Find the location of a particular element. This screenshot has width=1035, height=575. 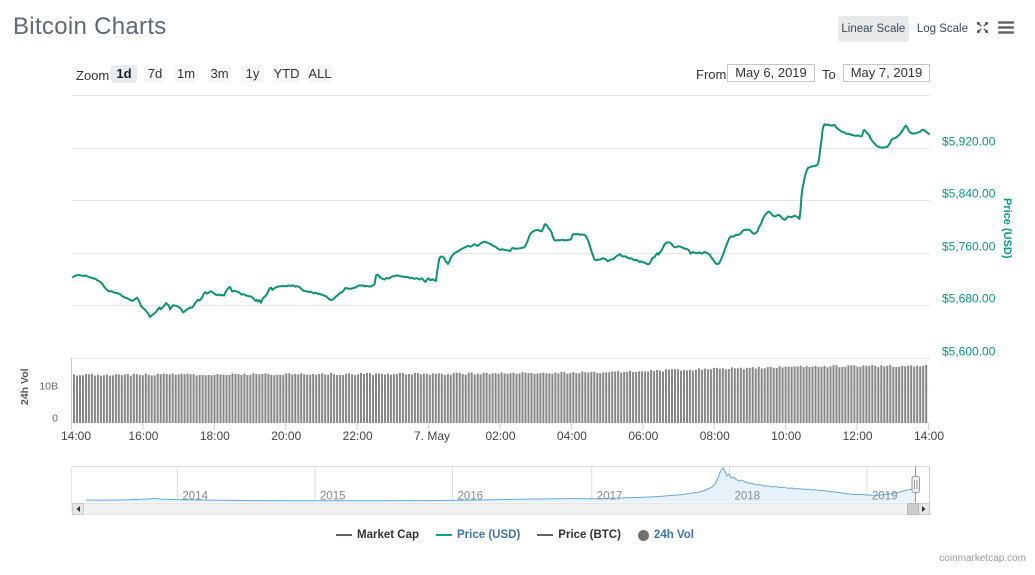

svg-text: 10B is located at coordinates (48, 387).